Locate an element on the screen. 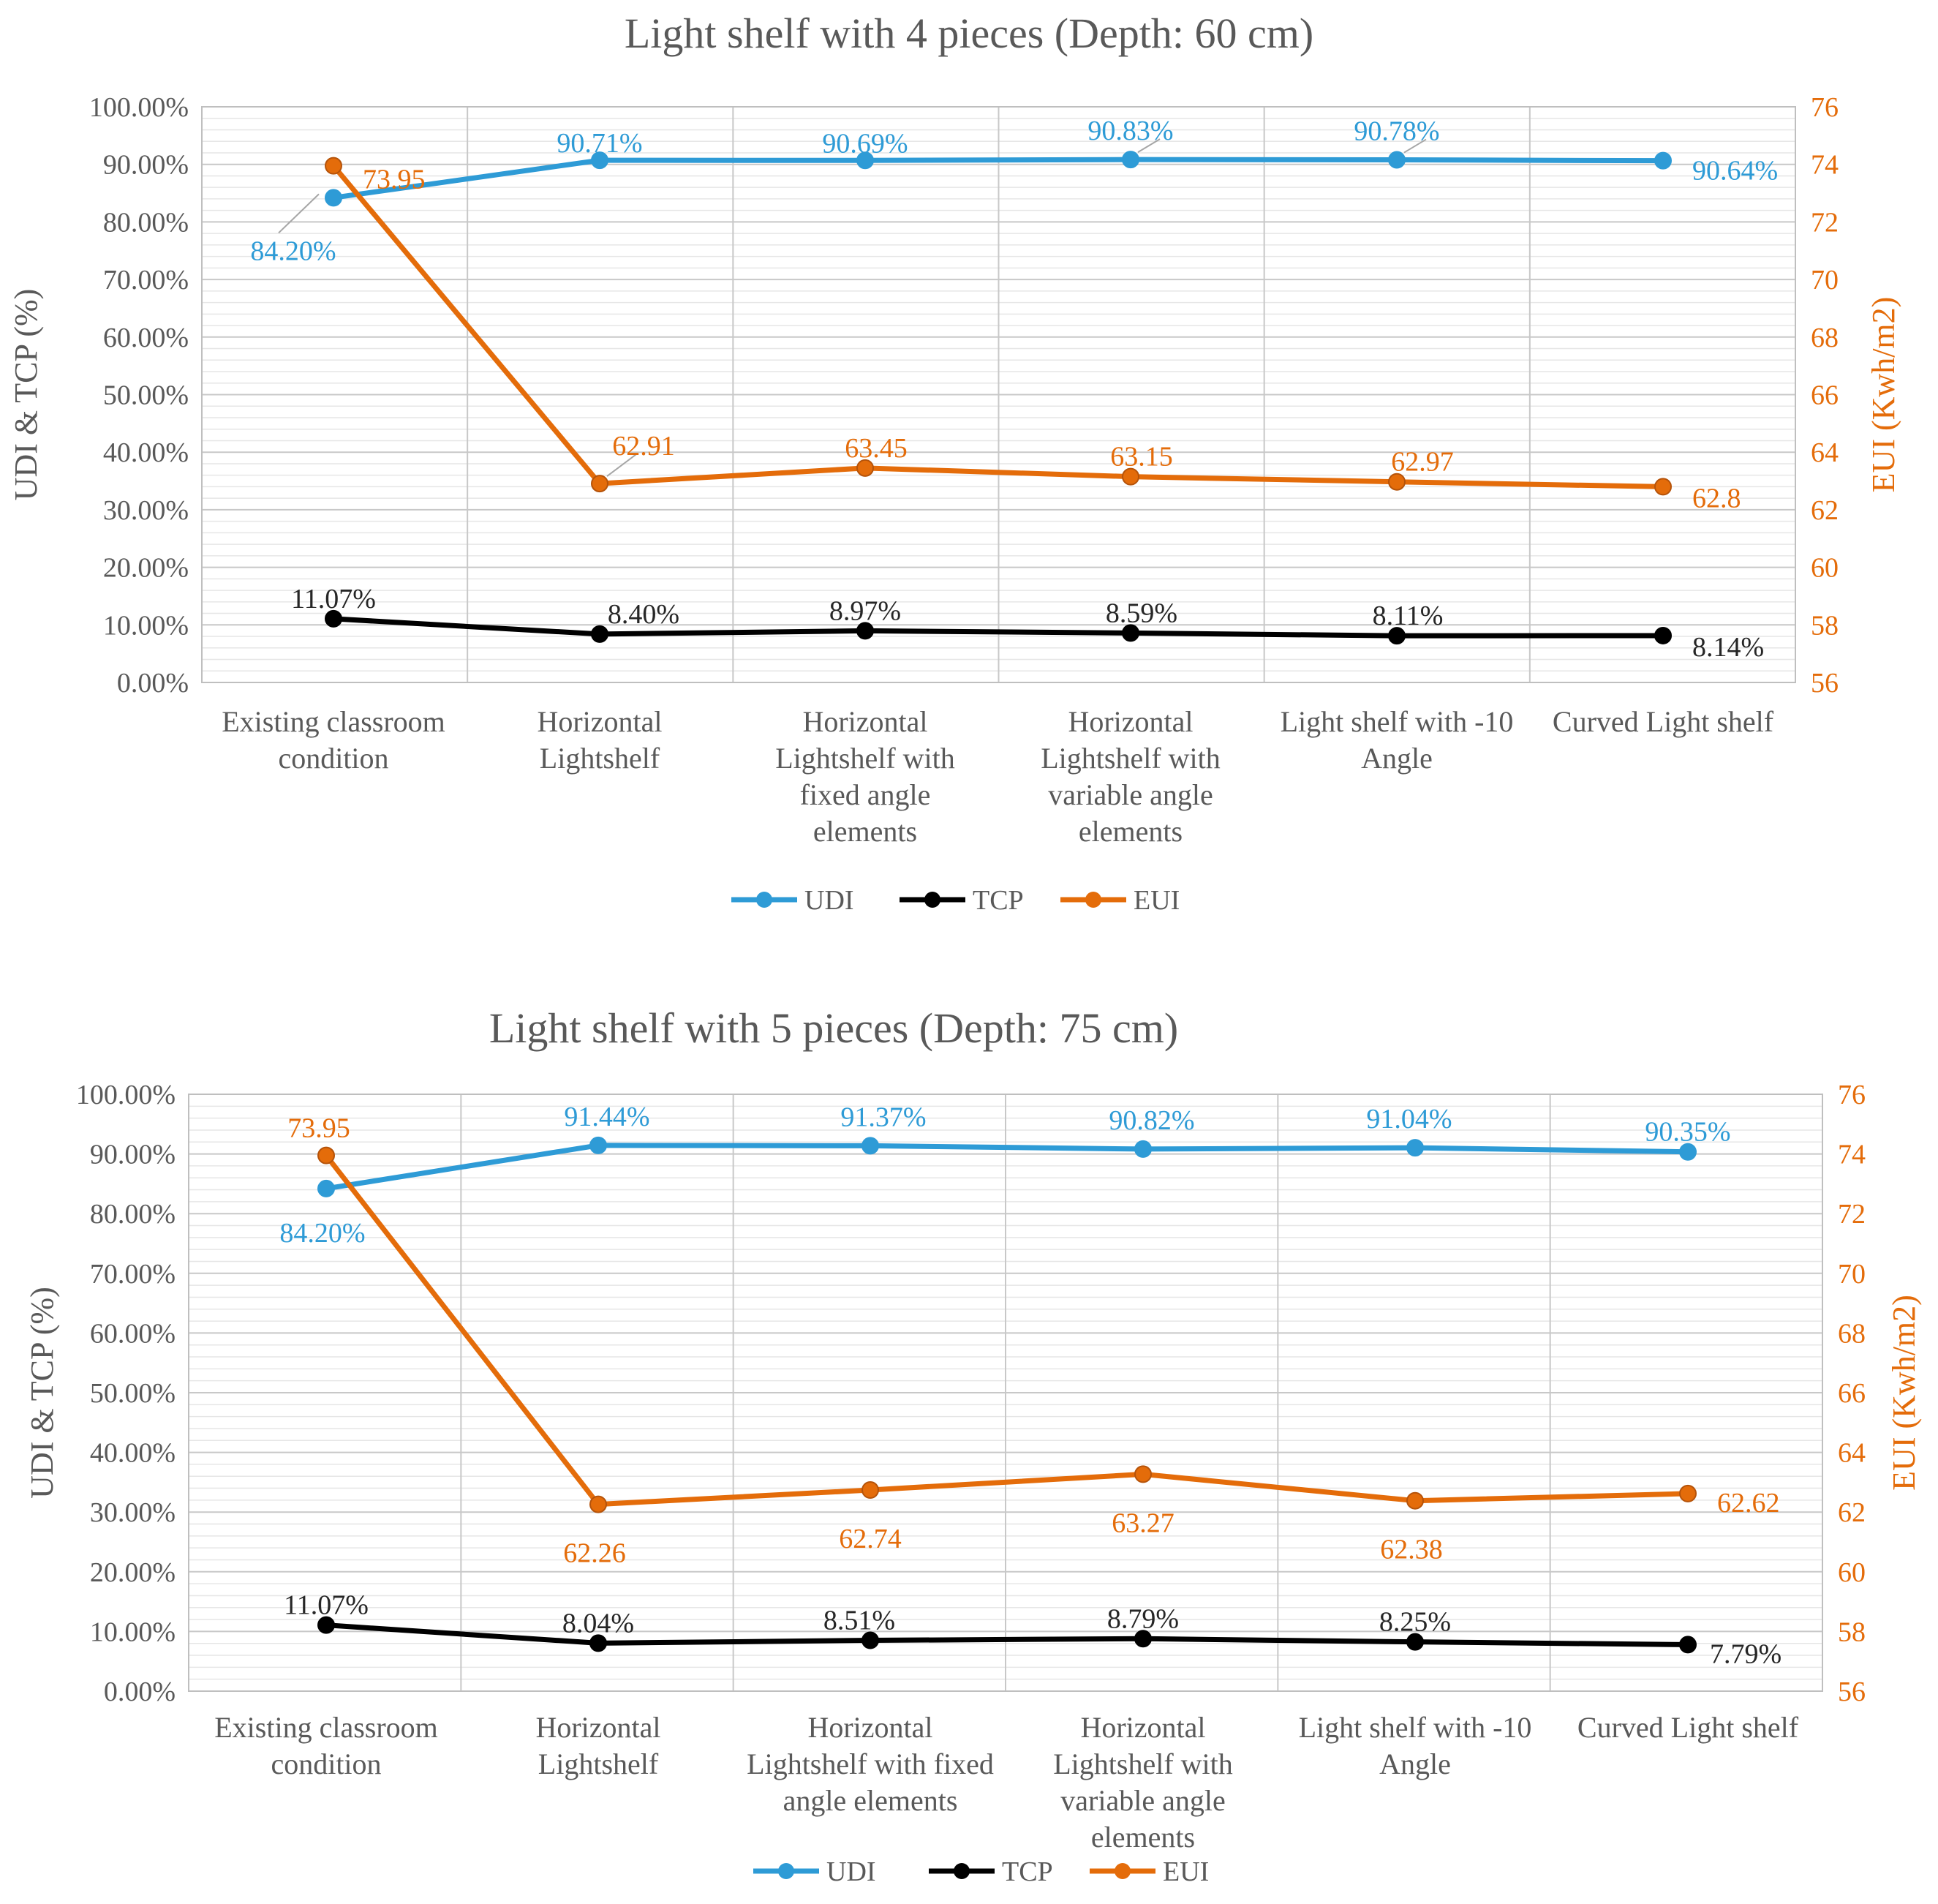 The height and width of the screenshot is (1904, 1938). y-tick-label: 20.00% is located at coordinates (146, 568).